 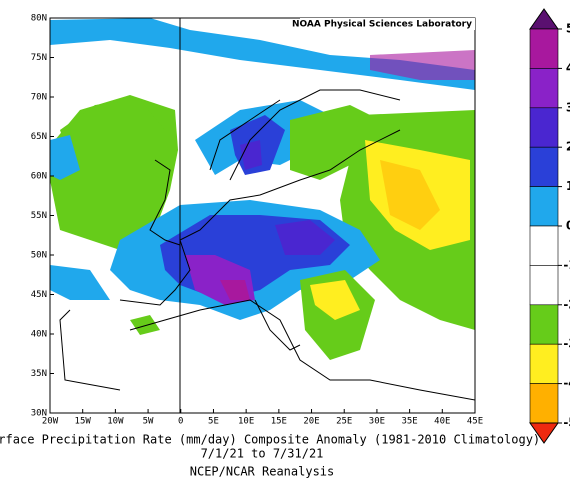 What do you see at coordinates (566, 423) in the screenshot?
I see `colorbar-label: -5` at bounding box center [566, 423].